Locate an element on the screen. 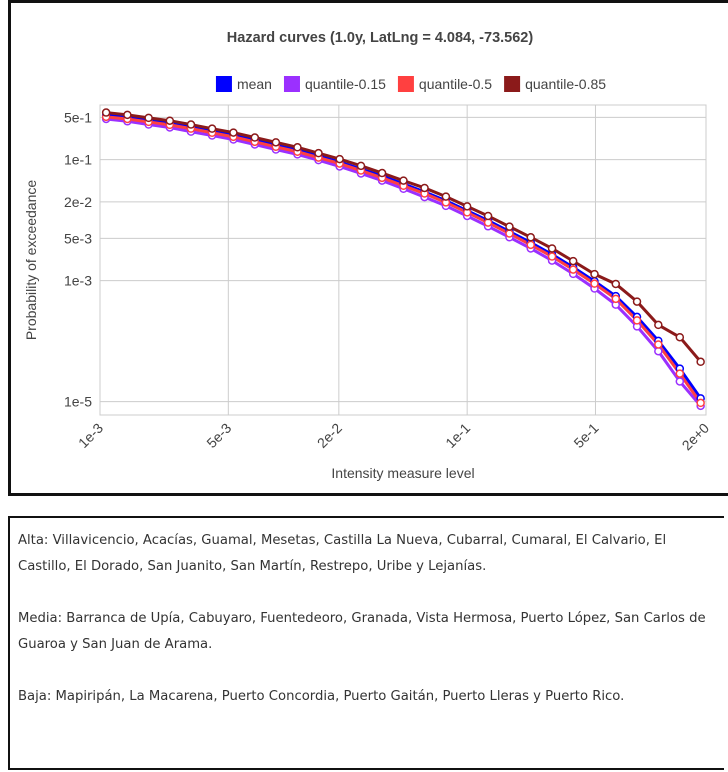  legend-label: quantile-0.85 is located at coordinates (565, 84).